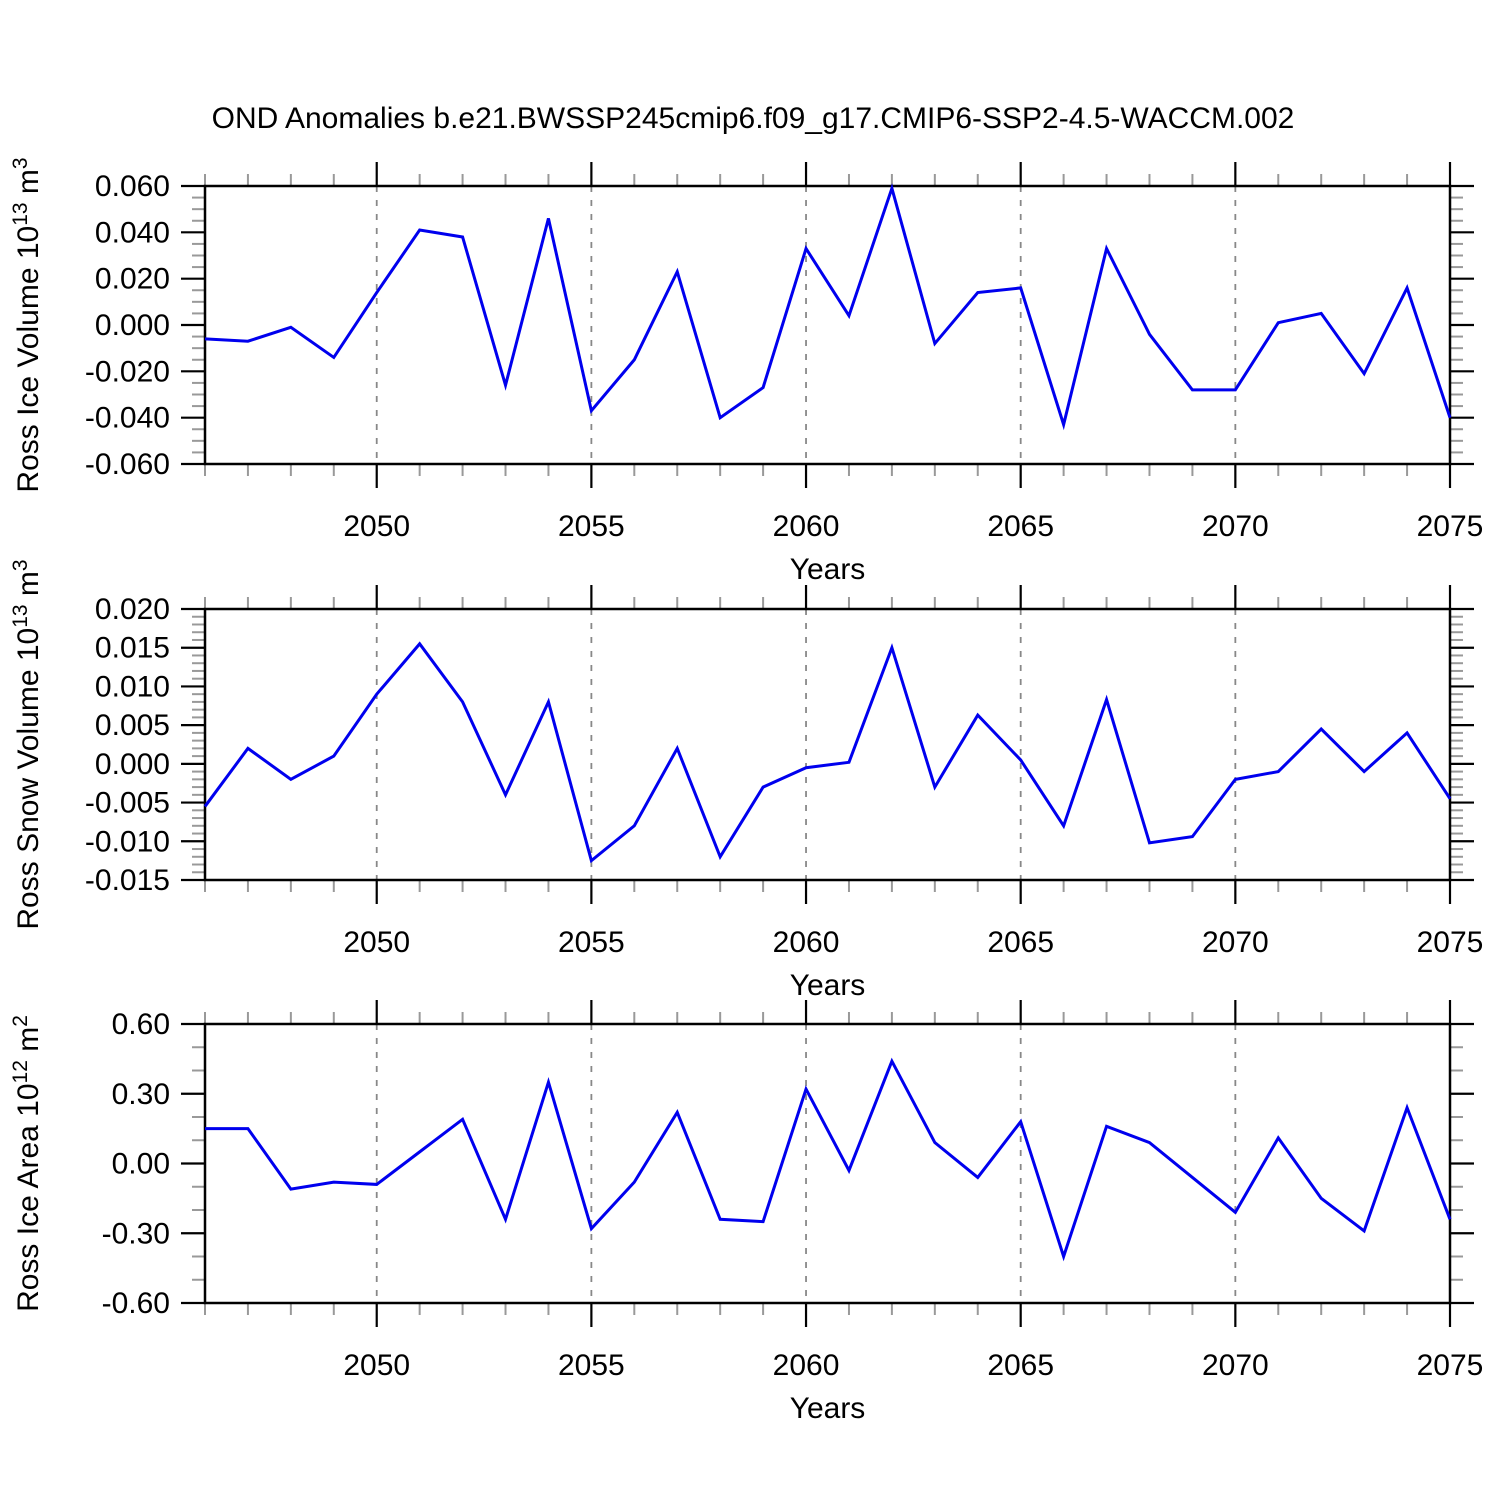 This screenshot has height=1505, width=1500. I want to click on y-tick-label: 0.010, so click(132, 686).